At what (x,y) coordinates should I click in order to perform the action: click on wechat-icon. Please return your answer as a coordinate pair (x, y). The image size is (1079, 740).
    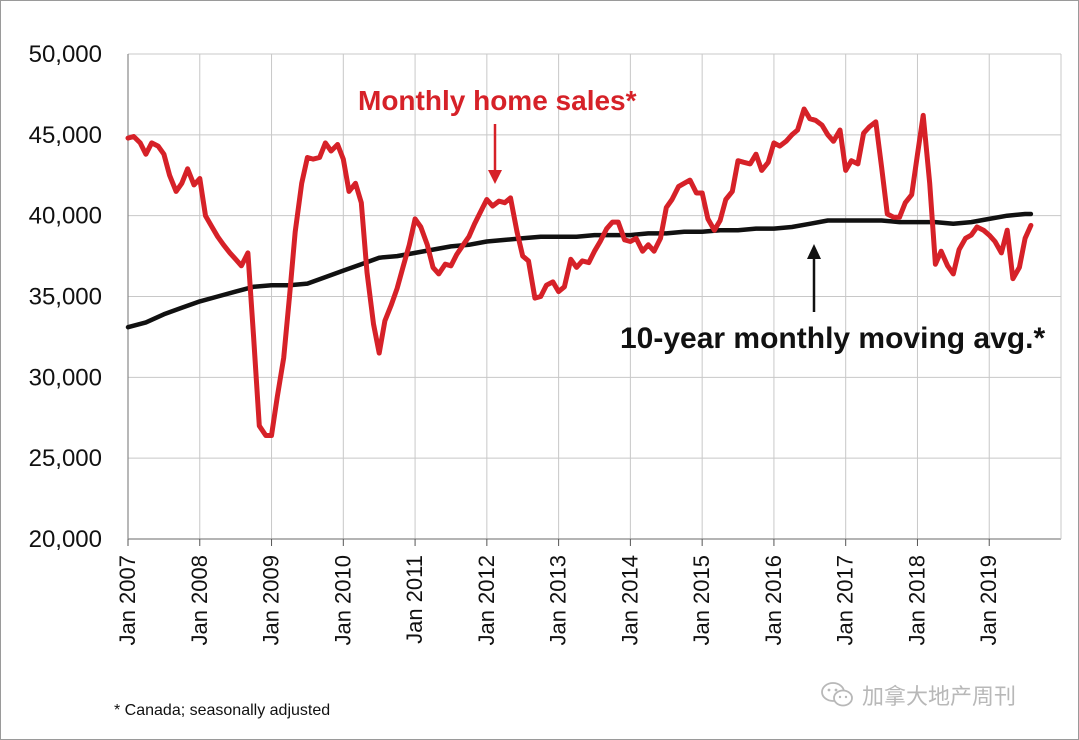
    Looking at the image, I should click on (837, 694).